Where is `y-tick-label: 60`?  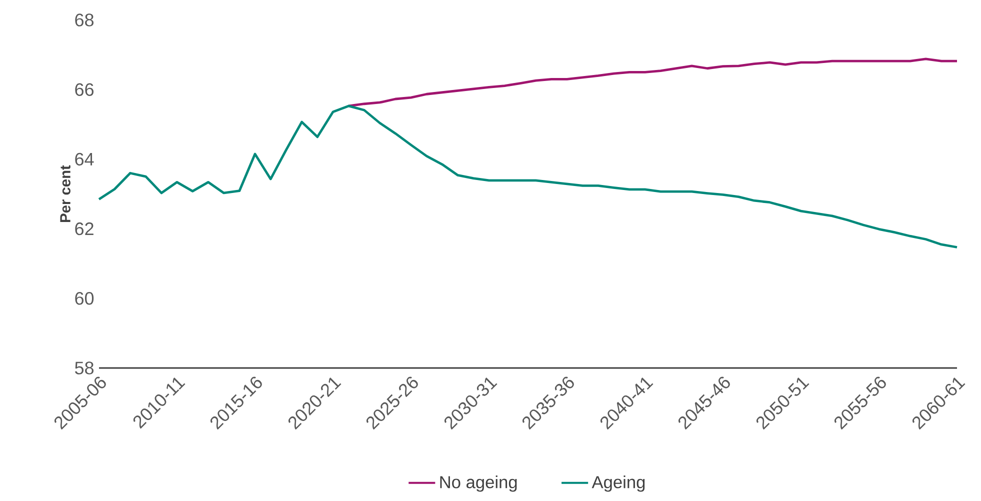 y-tick-label: 60 is located at coordinates (84, 298).